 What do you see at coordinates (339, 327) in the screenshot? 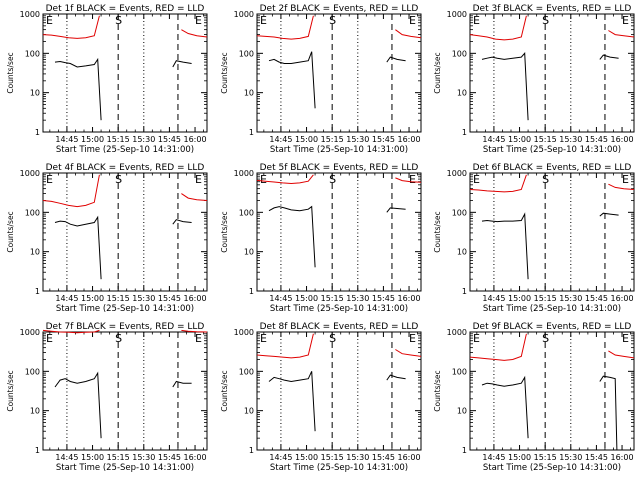
I see `panel-title: Det 8f BLACK = Events, RED = LLD` at bounding box center [339, 327].